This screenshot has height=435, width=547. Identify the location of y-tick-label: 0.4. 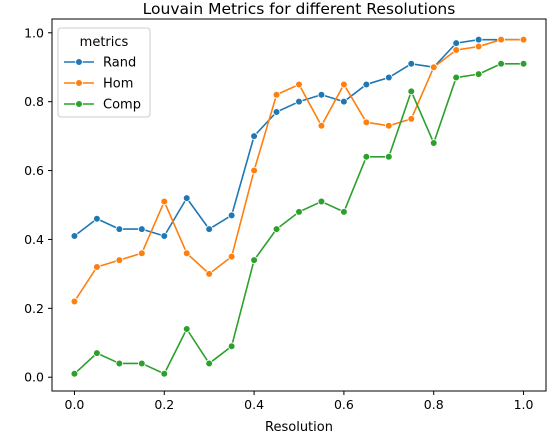
(34, 239).